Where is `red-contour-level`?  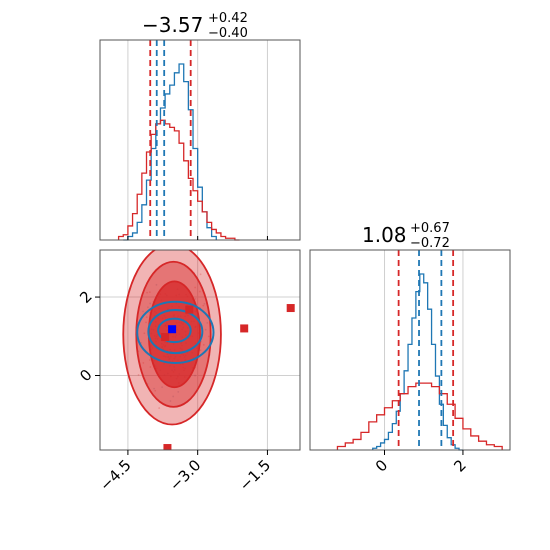 red-contour-level is located at coordinates (174, 334).